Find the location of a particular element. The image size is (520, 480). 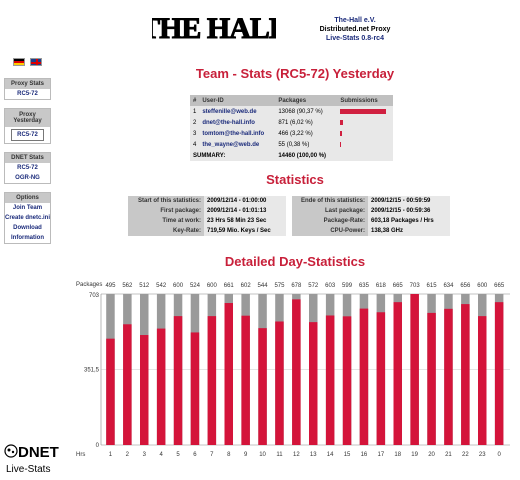

bar-value-label: 575 is located at coordinates (279, 286).